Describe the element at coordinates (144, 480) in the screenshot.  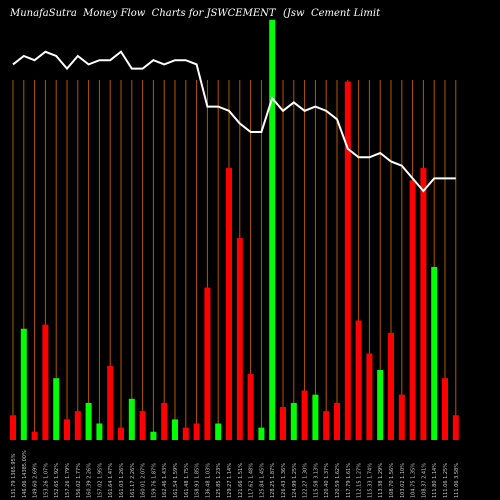
I see `x-tick-label: 160.01 2.07%` at that location.